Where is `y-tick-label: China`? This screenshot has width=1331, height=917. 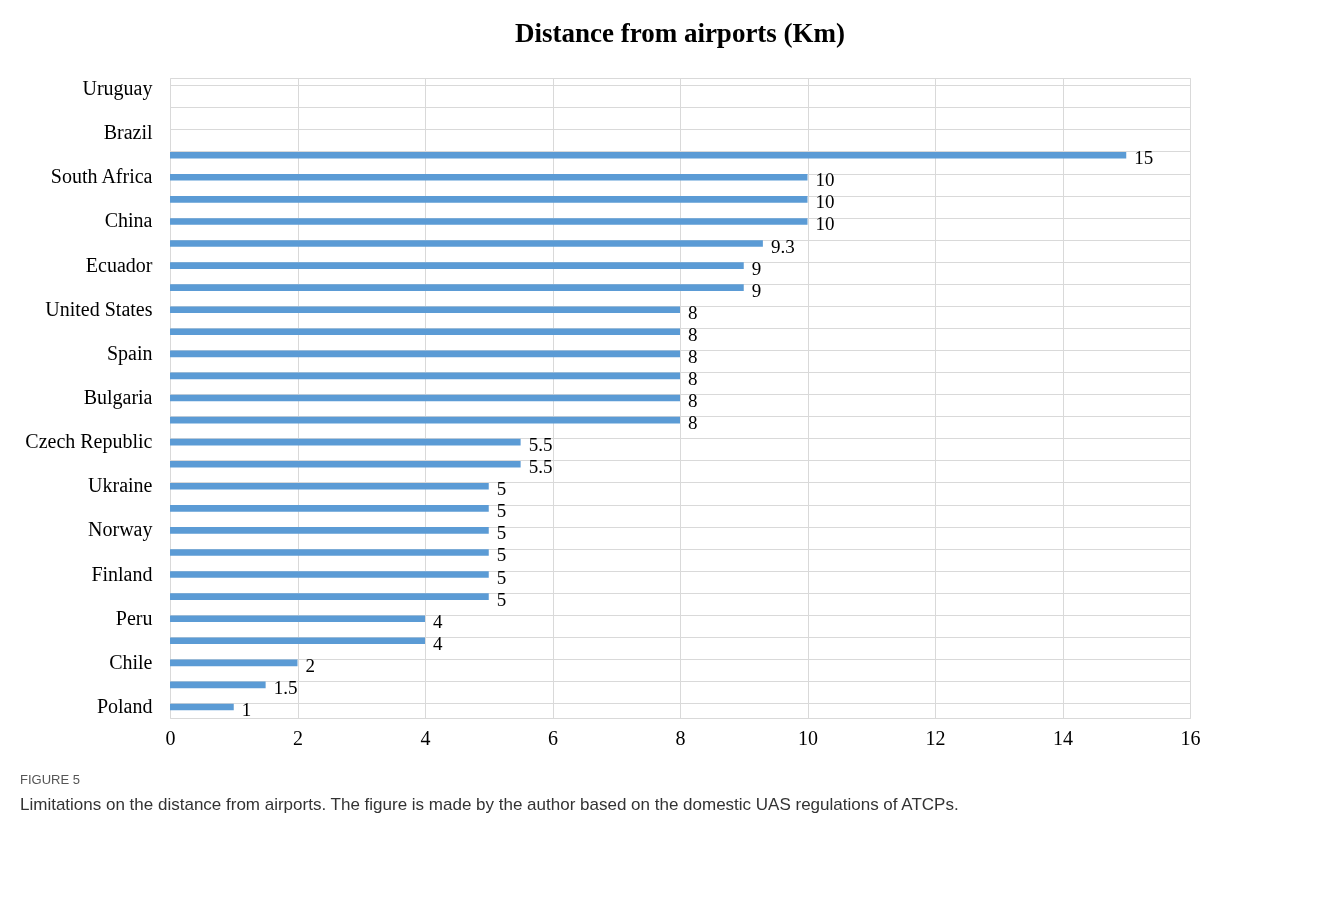
y-tick-label: China is located at coordinates (128, 220).